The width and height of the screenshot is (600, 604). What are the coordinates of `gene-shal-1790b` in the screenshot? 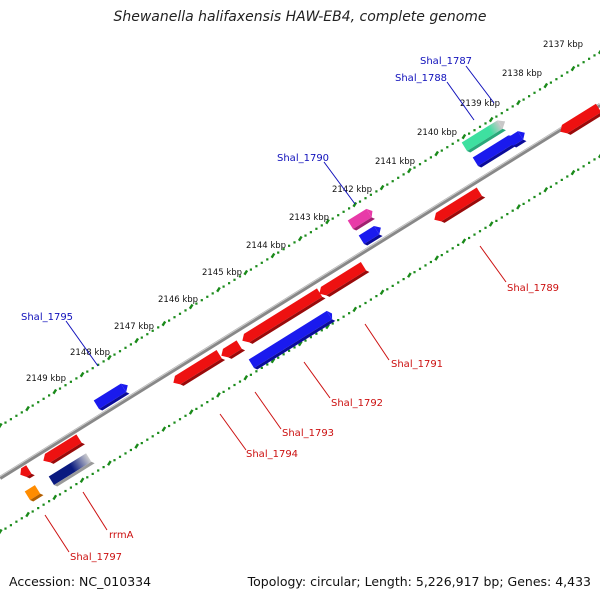 It's located at (371, 234).